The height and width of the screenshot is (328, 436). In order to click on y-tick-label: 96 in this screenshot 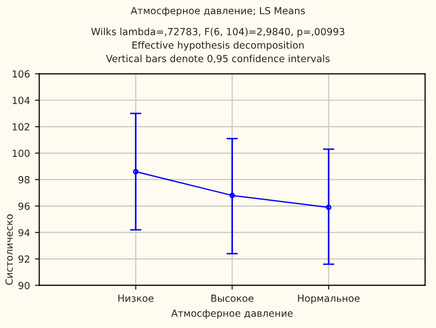, I will do `click(24, 206)`.